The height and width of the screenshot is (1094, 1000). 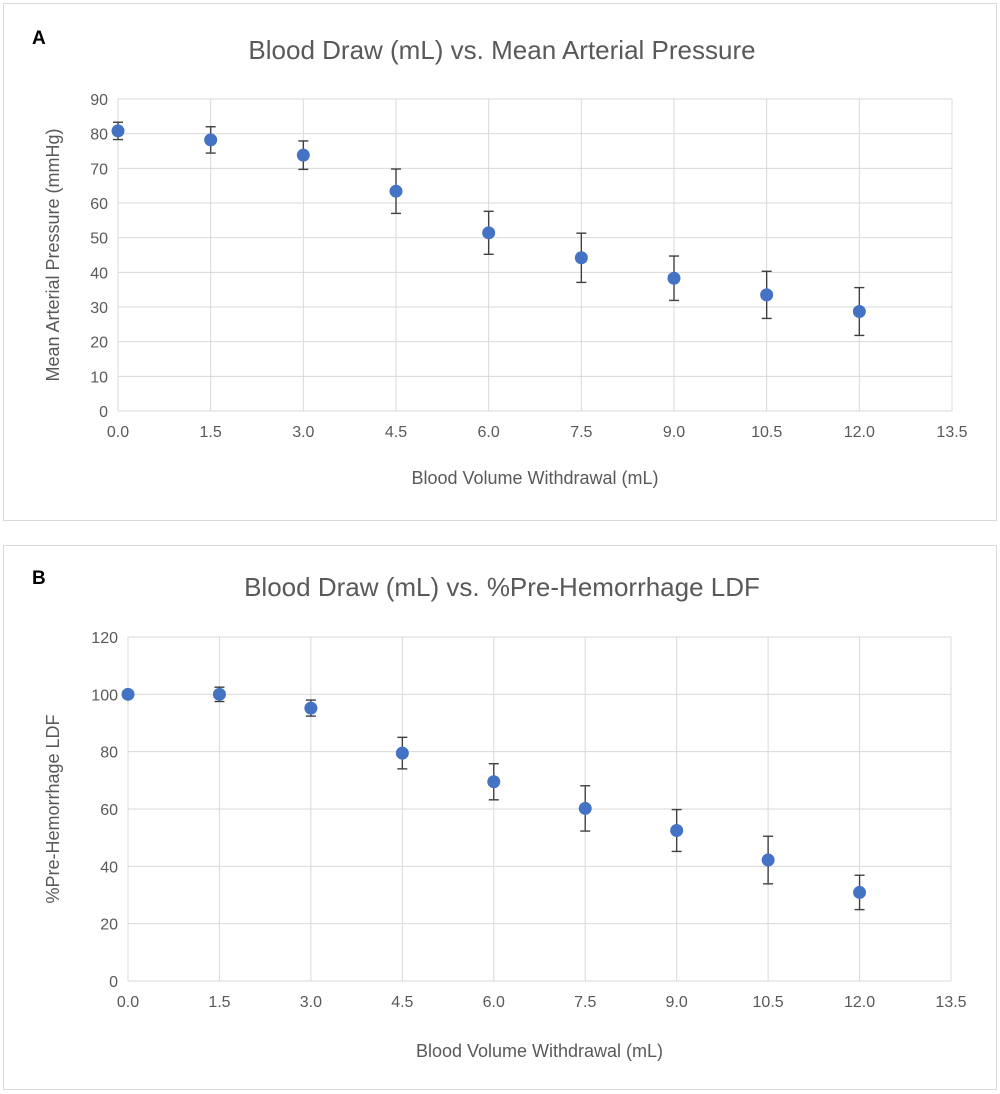 What do you see at coordinates (674, 432) in the screenshot?
I see `chart-a-x-tick-label: 9.0` at bounding box center [674, 432].